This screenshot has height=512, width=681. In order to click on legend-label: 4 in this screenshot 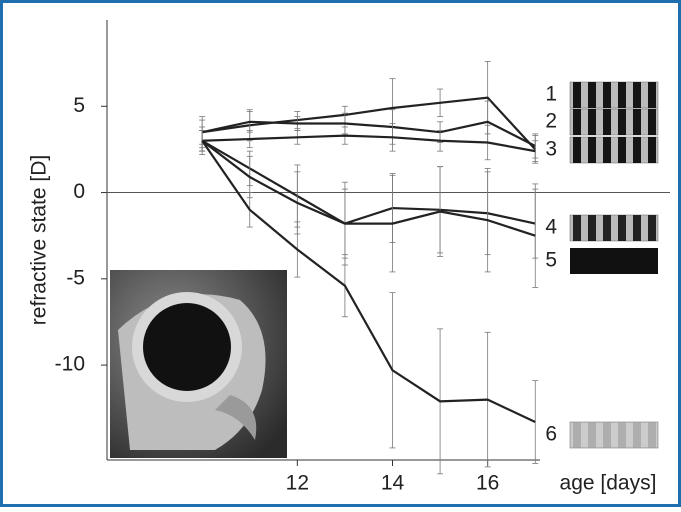, I will do `click(551, 227)`.